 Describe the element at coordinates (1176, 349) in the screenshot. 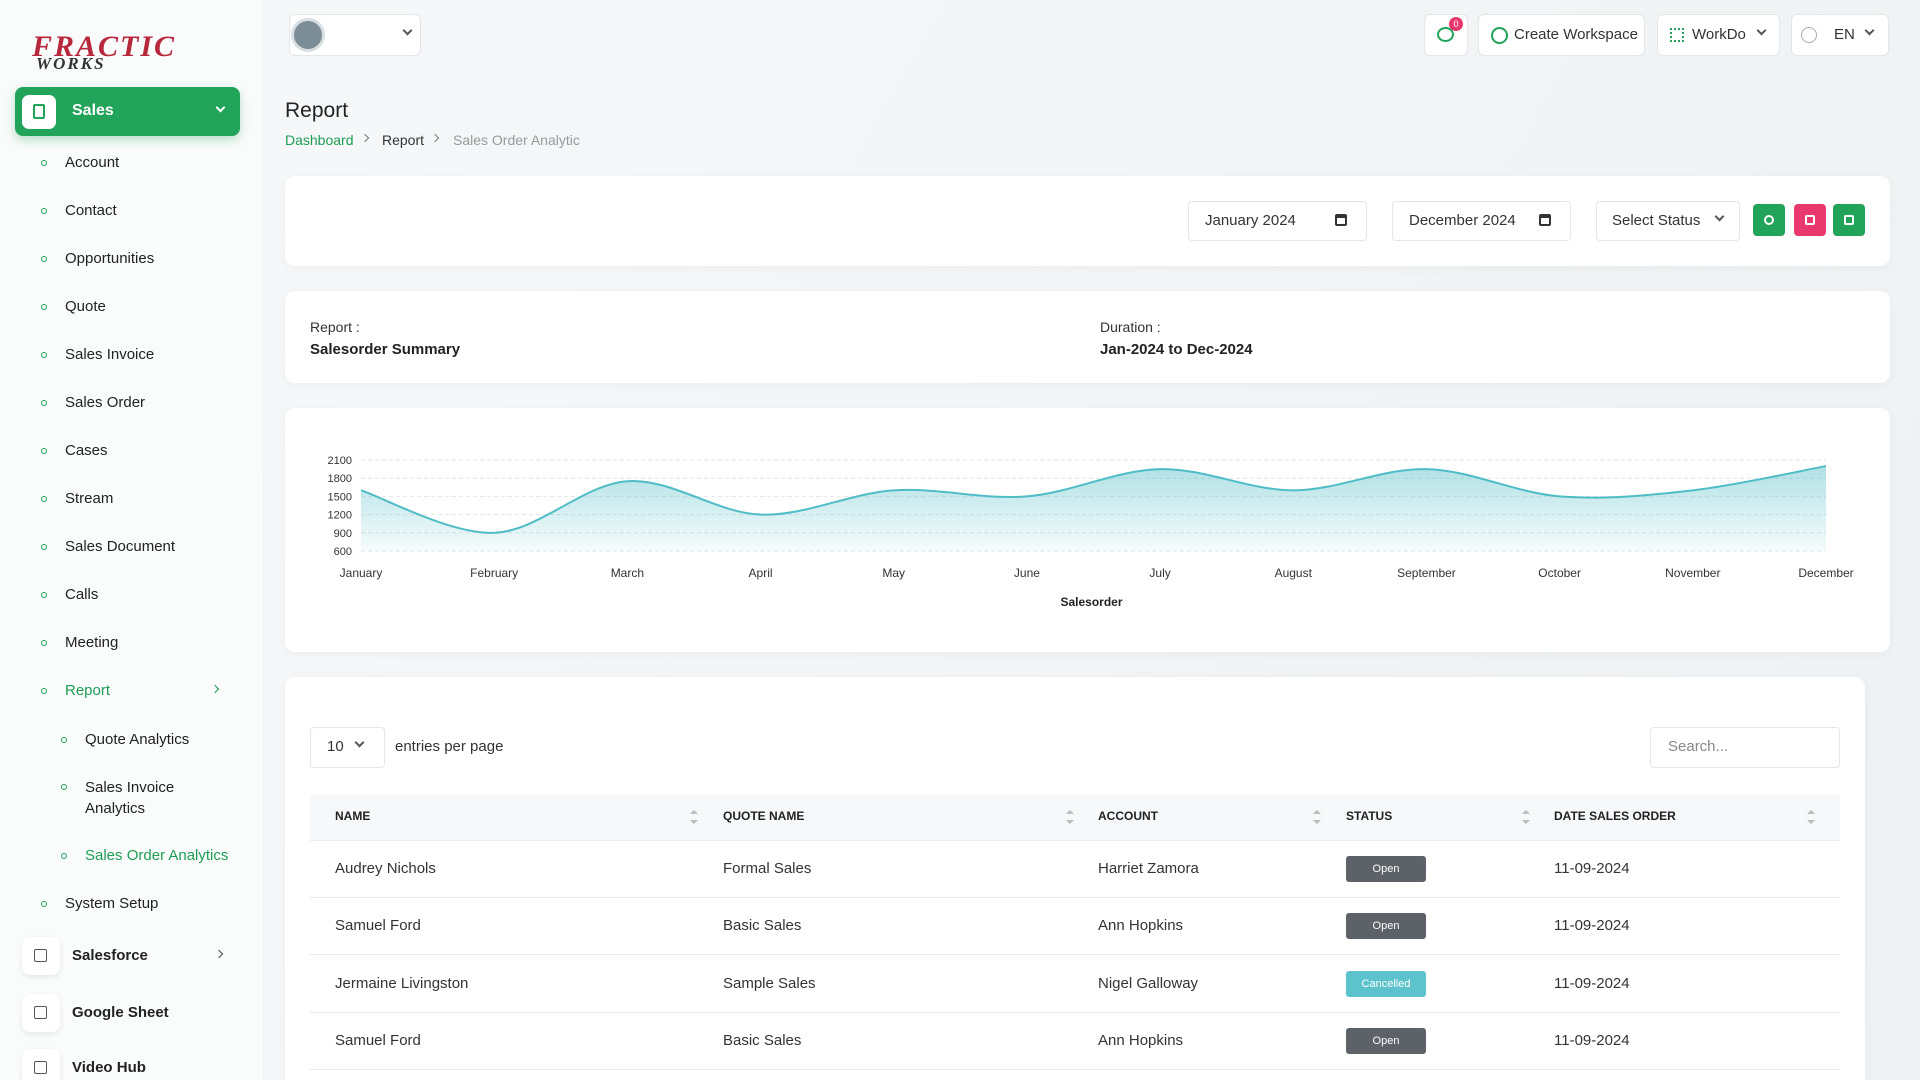

I see `summary-value: Jan-2024 to Dec-2024` at that location.